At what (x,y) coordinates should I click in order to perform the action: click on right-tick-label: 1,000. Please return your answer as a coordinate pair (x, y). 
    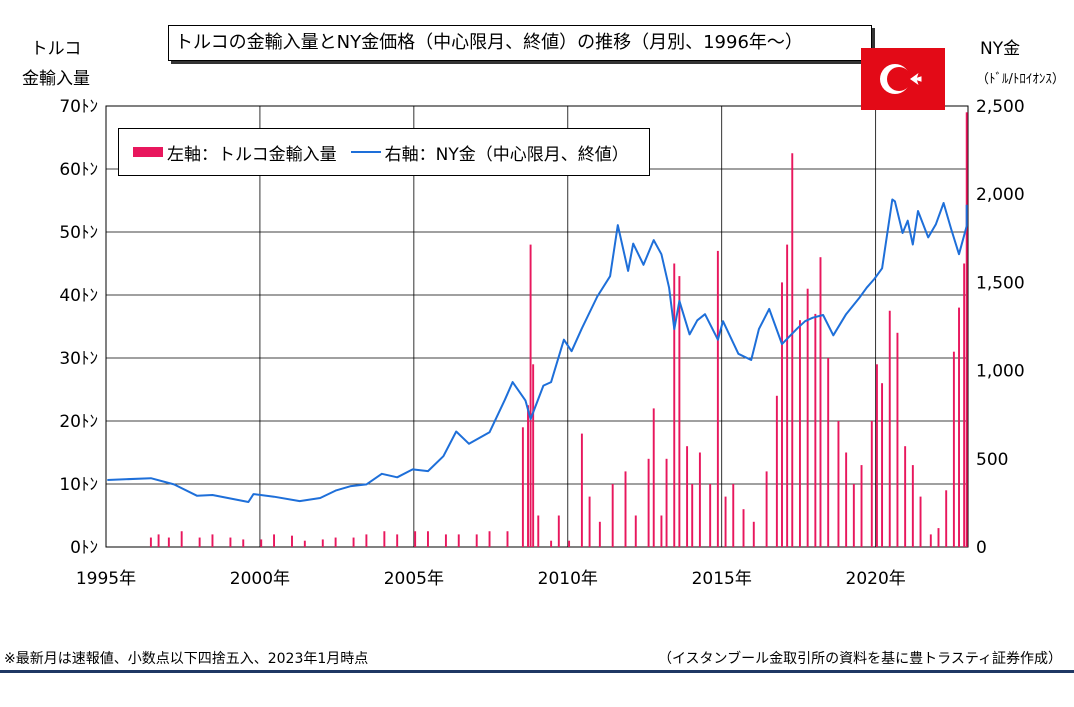
    Looking at the image, I should click on (1000, 372).